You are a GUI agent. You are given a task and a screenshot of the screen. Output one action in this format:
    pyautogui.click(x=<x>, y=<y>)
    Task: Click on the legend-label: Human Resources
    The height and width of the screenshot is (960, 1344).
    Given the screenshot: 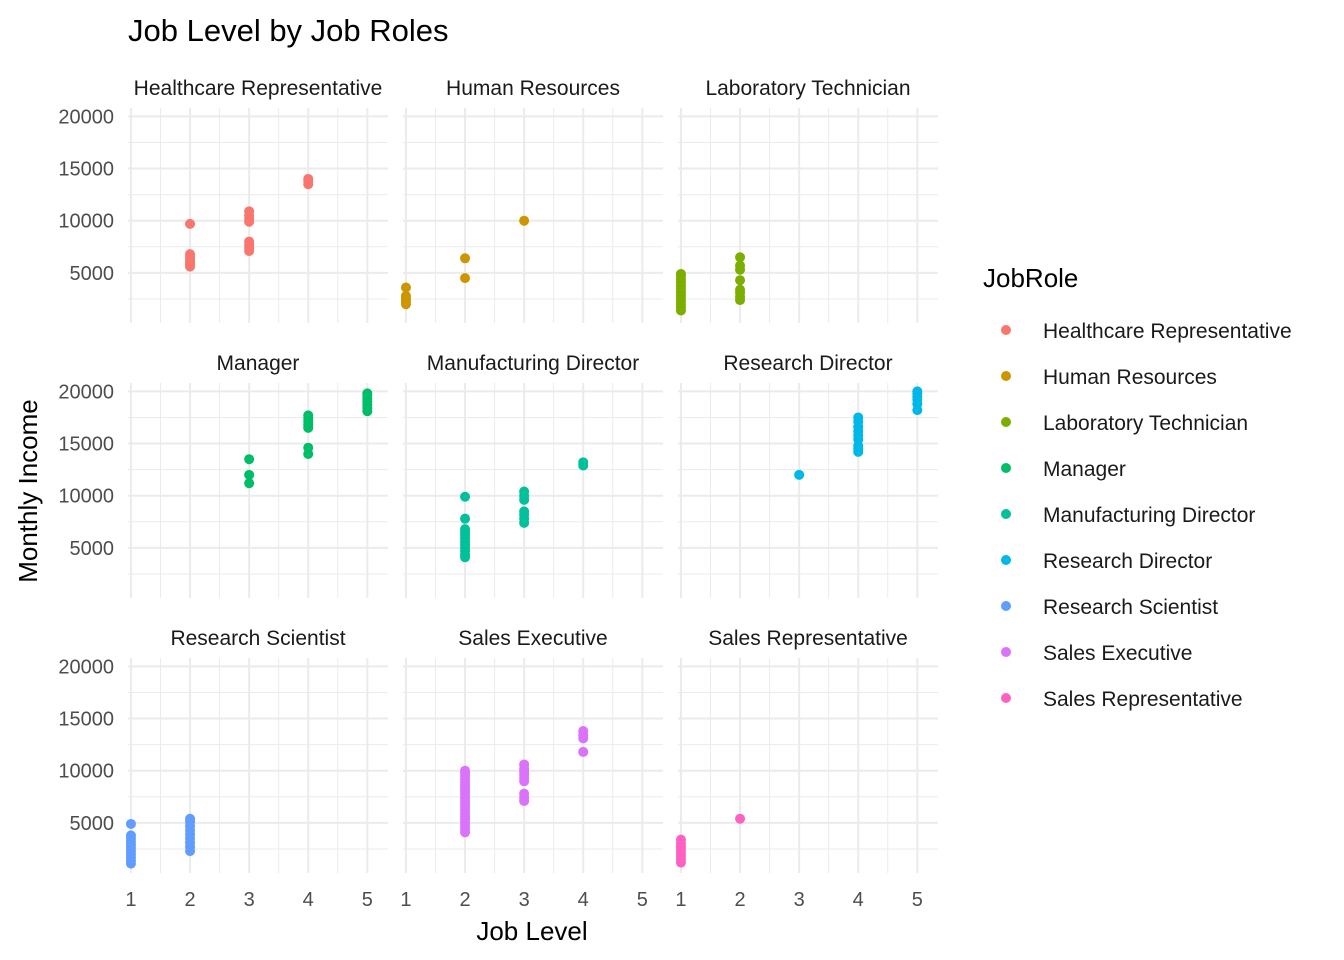 What is the action you would take?
    pyautogui.click(x=1130, y=377)
    